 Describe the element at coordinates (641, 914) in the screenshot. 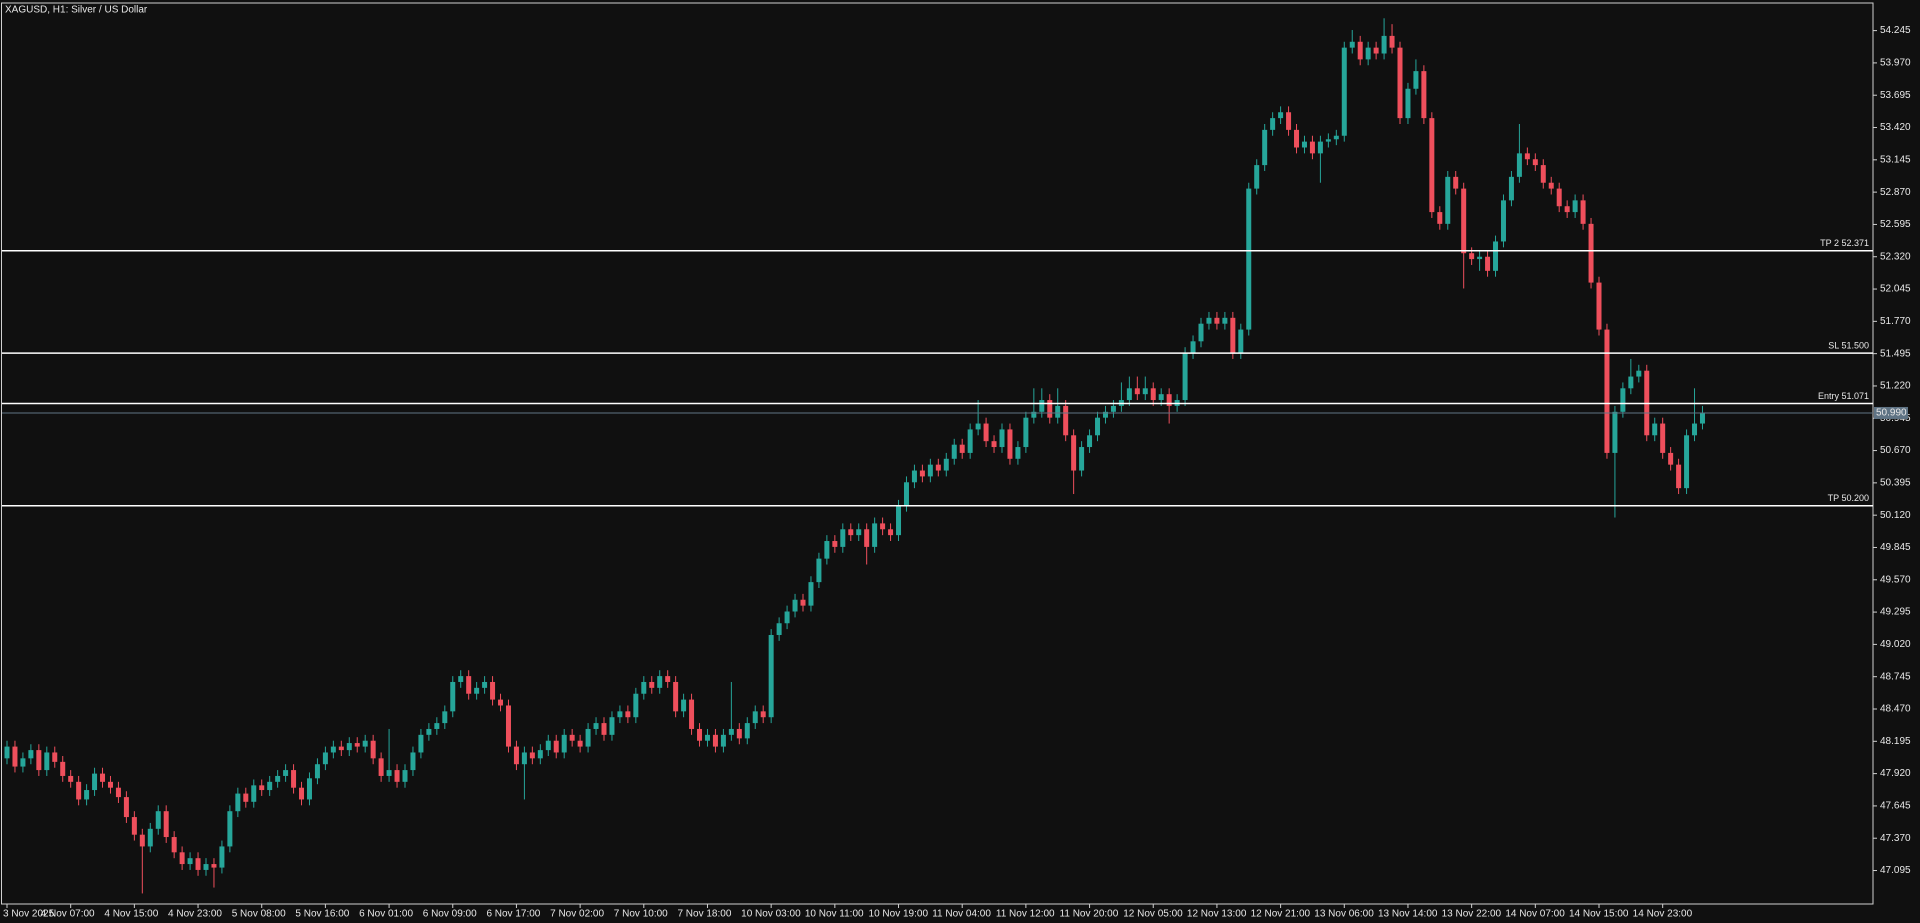

I see `x-tick-label: 7 Nov 10:00` at that location.